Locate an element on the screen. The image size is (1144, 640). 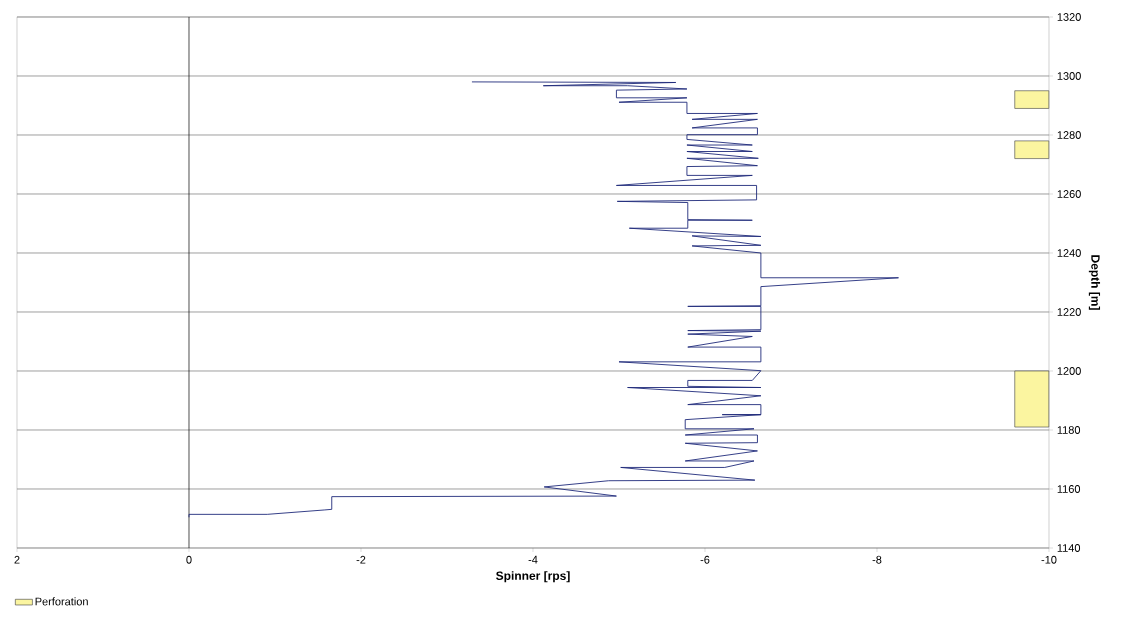
x-tick-label: -10 is located at coordinates (1049, 559).